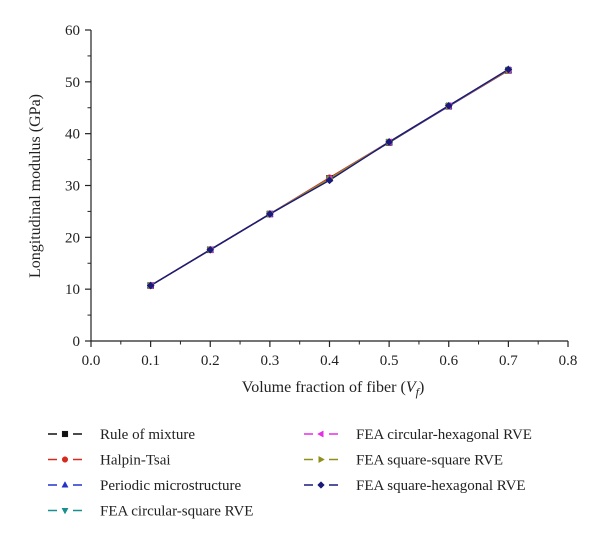 The height and width of the screenshot is (537, 600). Describe the element at coordinates (389, 361) in the screenshot. I see `x-tick-label: 0.5` at that location.